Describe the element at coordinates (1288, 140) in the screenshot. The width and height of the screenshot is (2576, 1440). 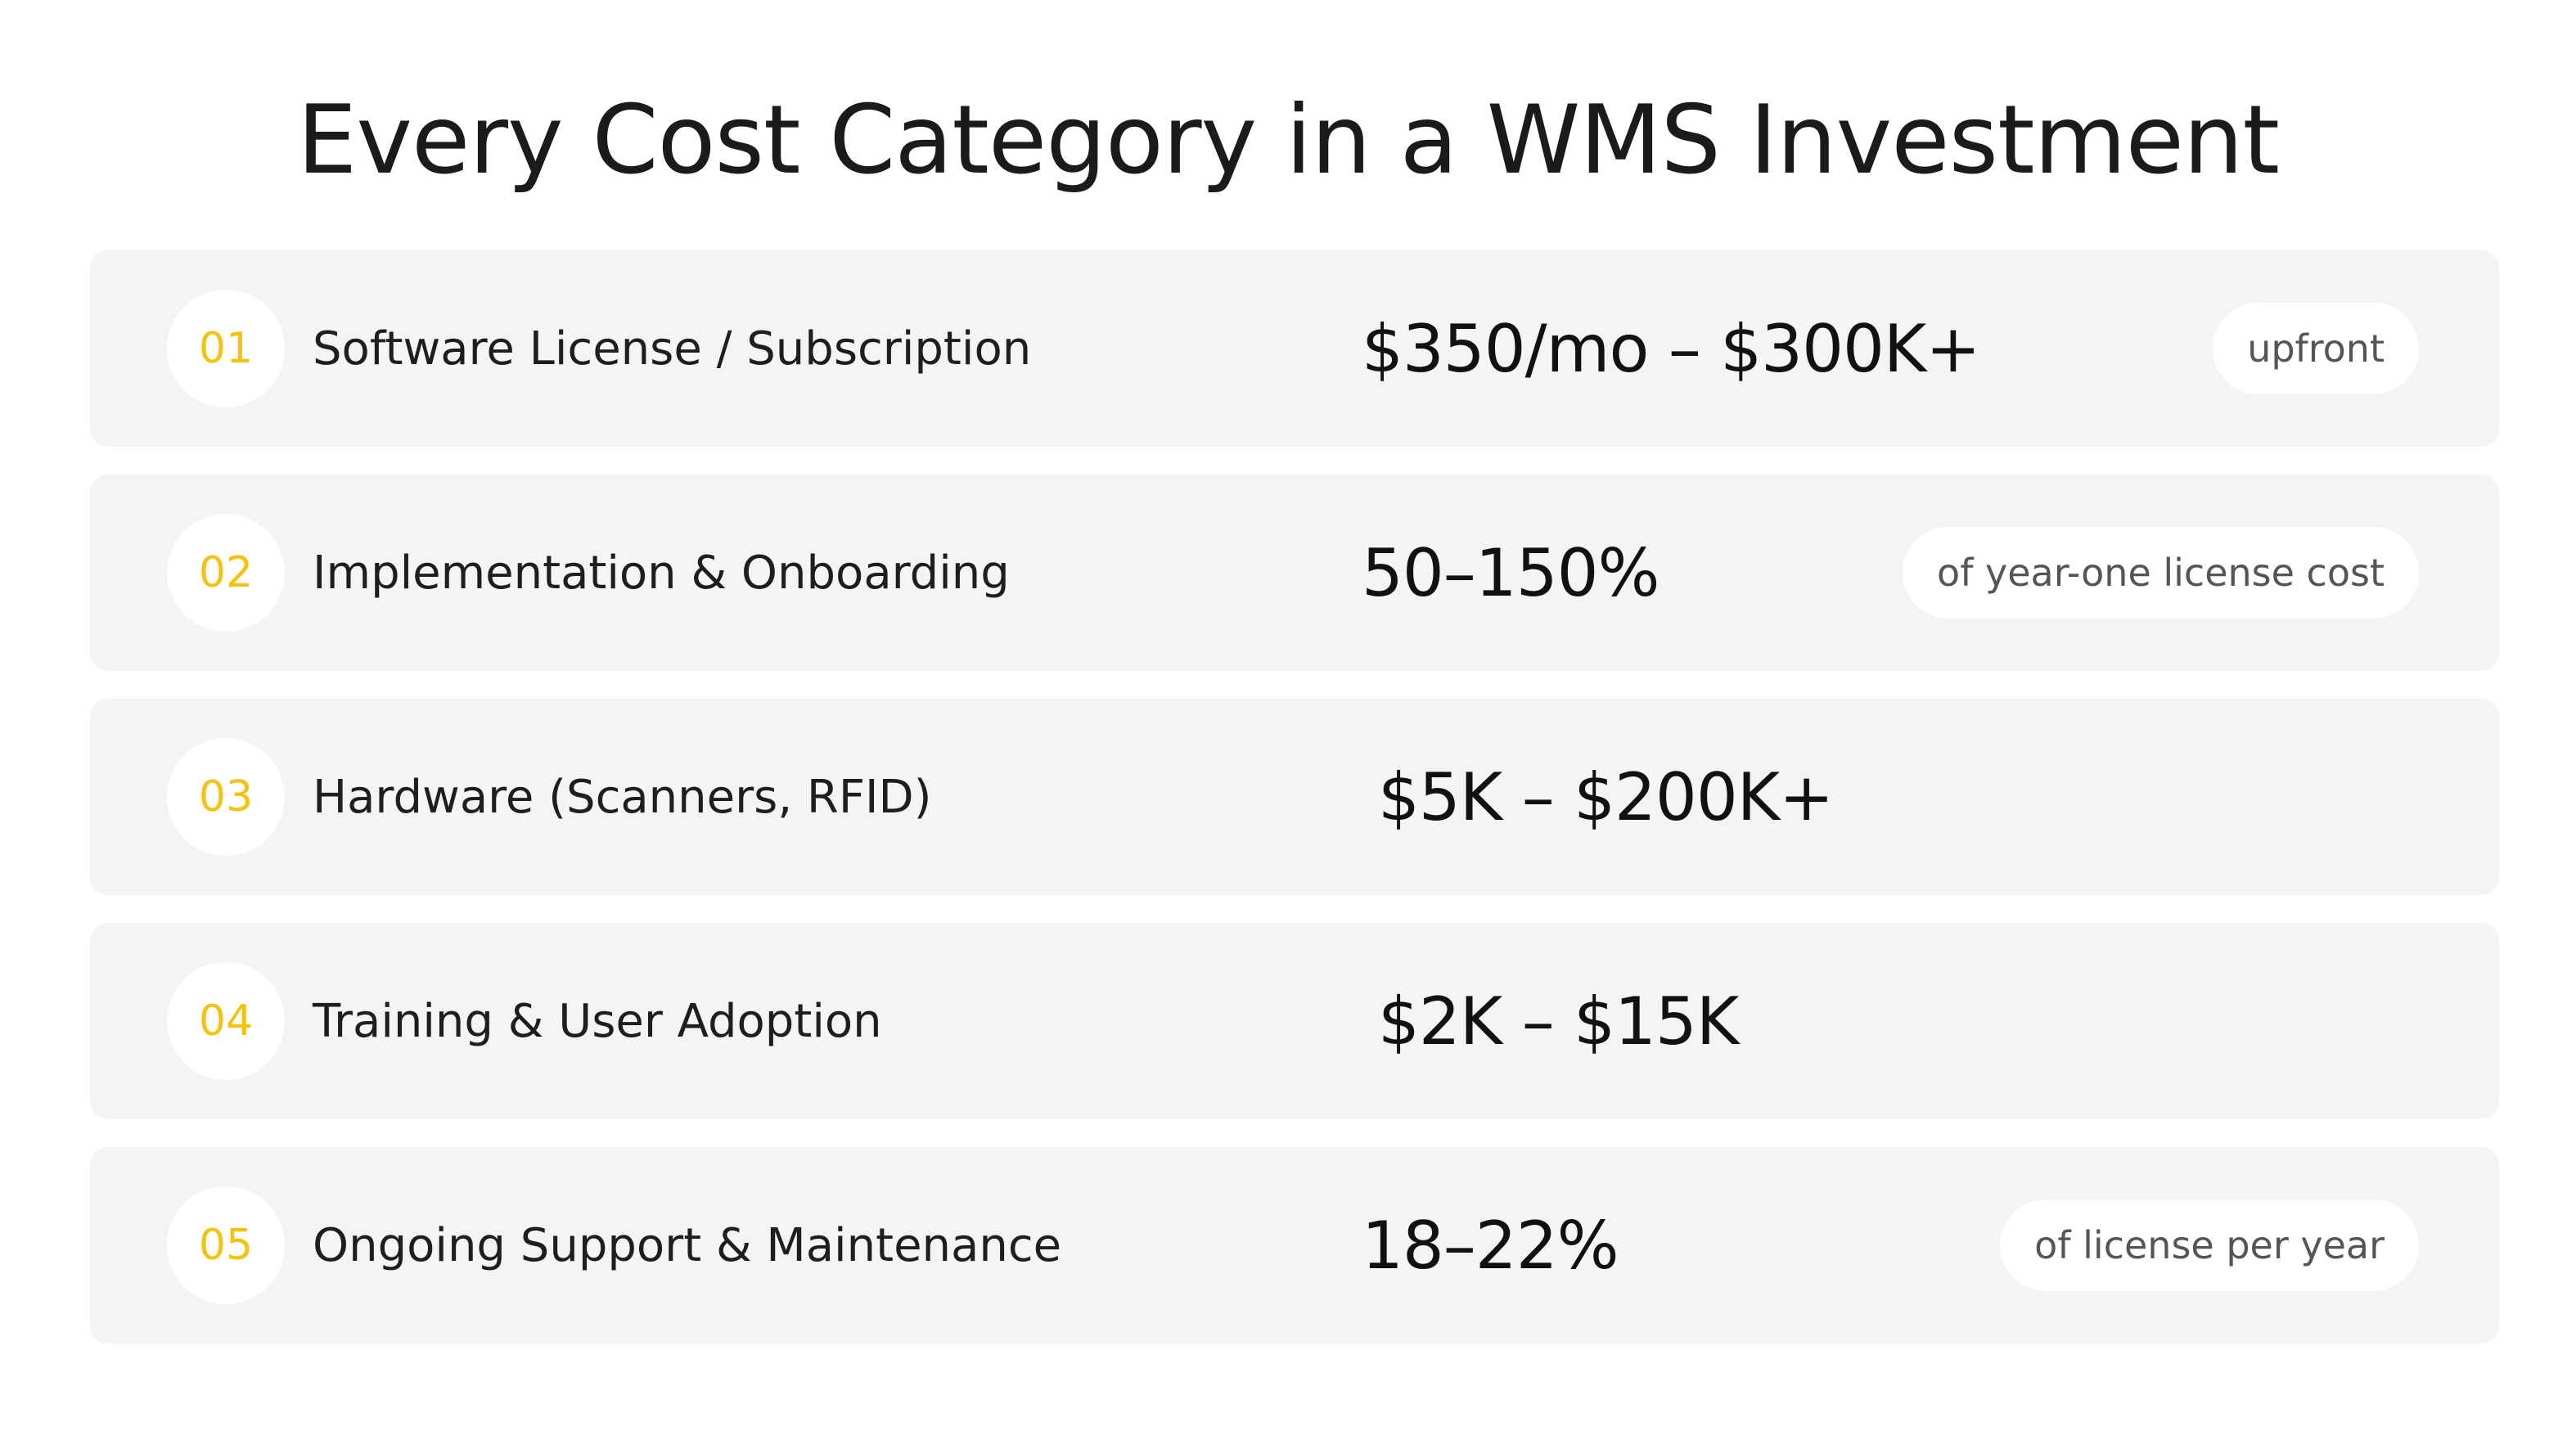
I see `page-title: Every Cost Category in a WMS Investment` at that location.